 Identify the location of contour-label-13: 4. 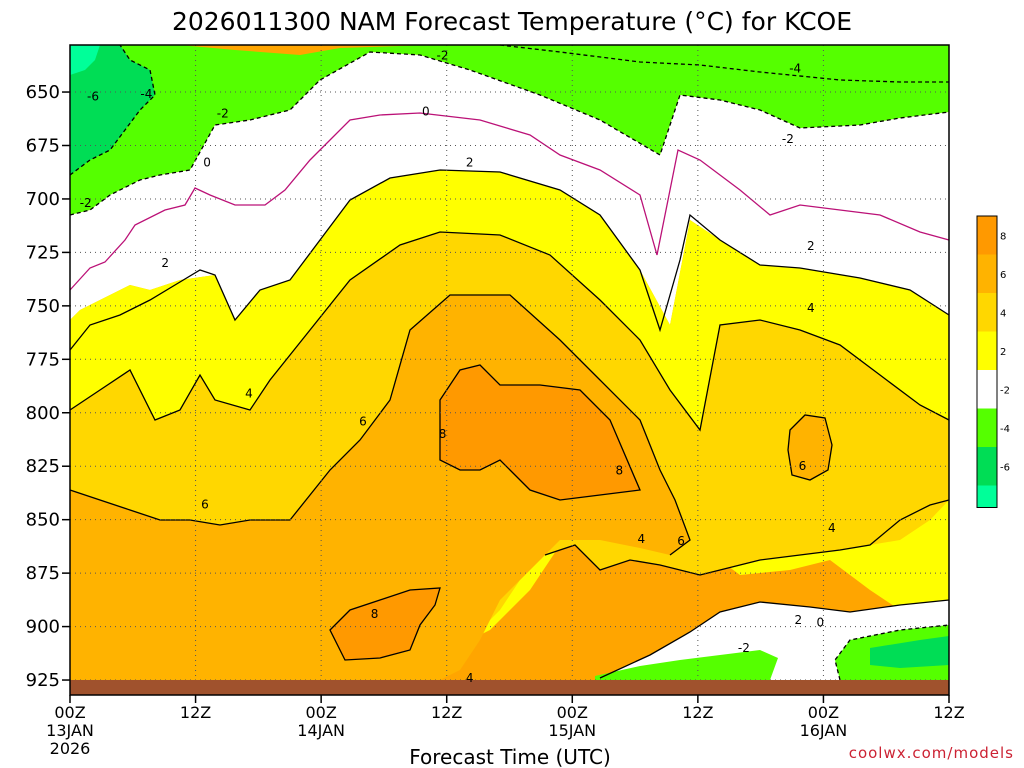
(811, 308).